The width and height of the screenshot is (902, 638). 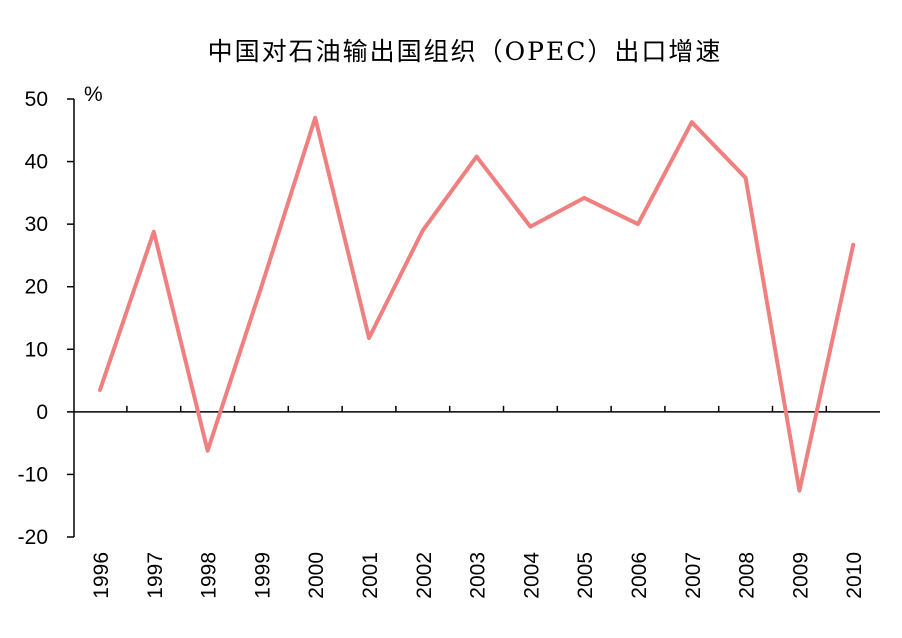 I want to click on x-tick-label: 1998, so click(x=209, y=575).